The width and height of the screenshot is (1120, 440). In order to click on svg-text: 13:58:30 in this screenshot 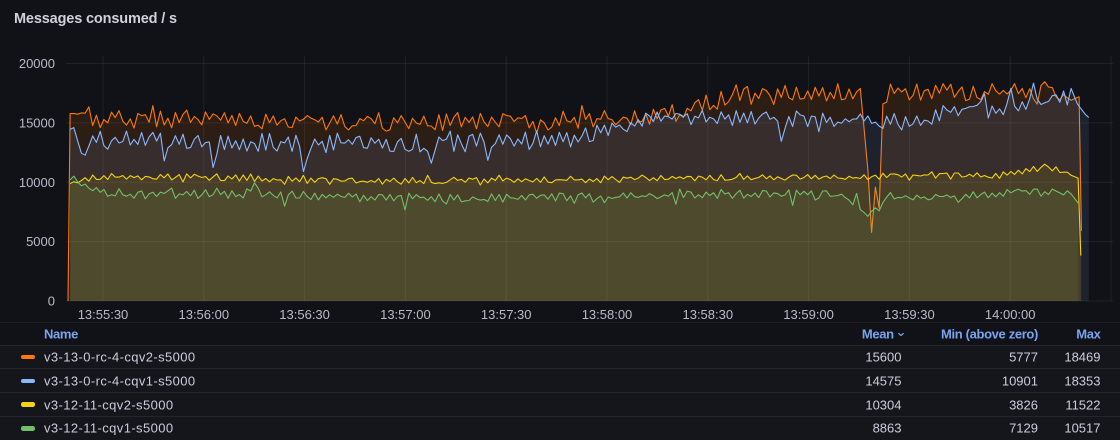, I will do `click(707, 314)`.